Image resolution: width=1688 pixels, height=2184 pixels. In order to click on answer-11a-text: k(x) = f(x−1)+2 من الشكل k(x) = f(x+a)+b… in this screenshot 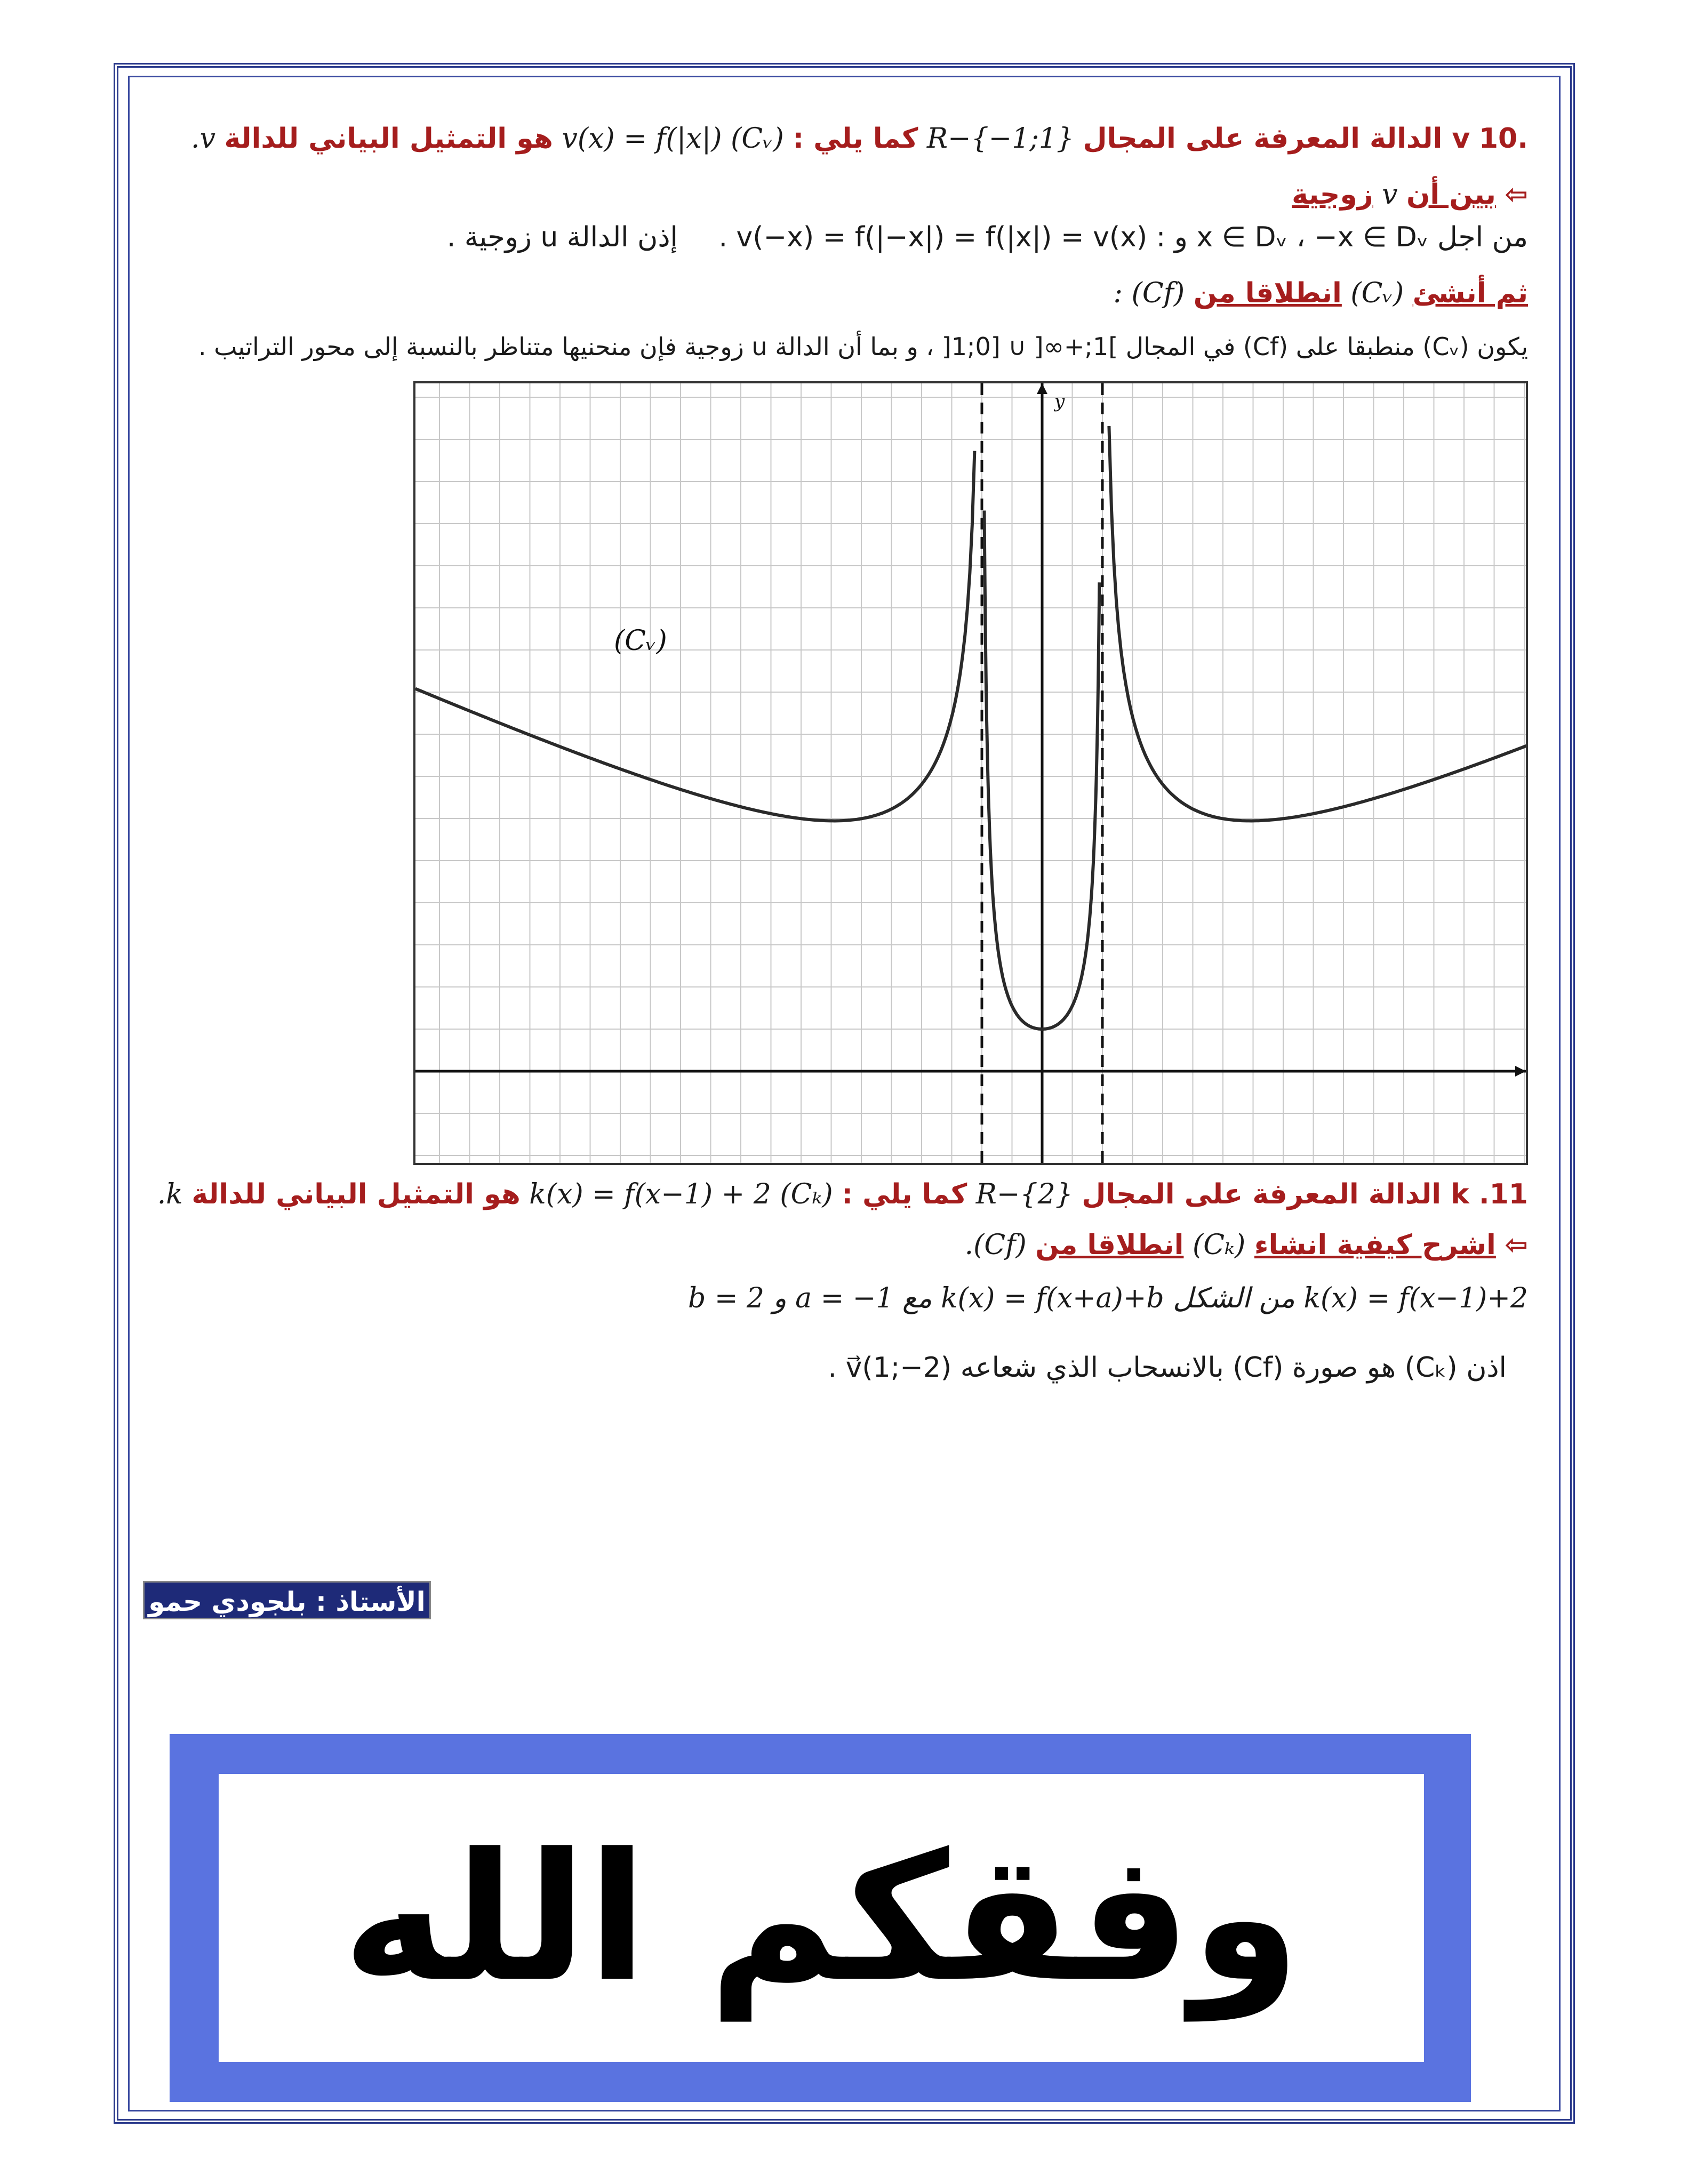, I will do `click(1108, 1298)`.